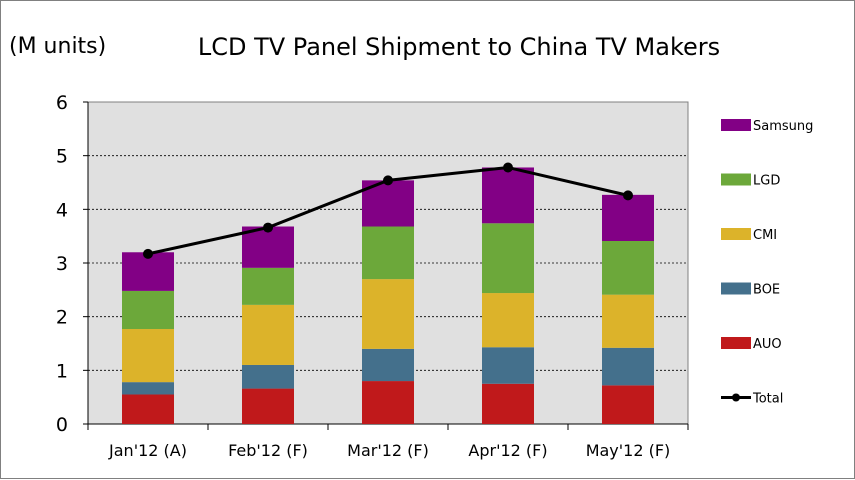 The width and height of the screenshot is (855, 480). What do you see at coordinates (767, 399) in the screenshot?
I see `legend-label-total: Total` at bounding box center [767, 399].